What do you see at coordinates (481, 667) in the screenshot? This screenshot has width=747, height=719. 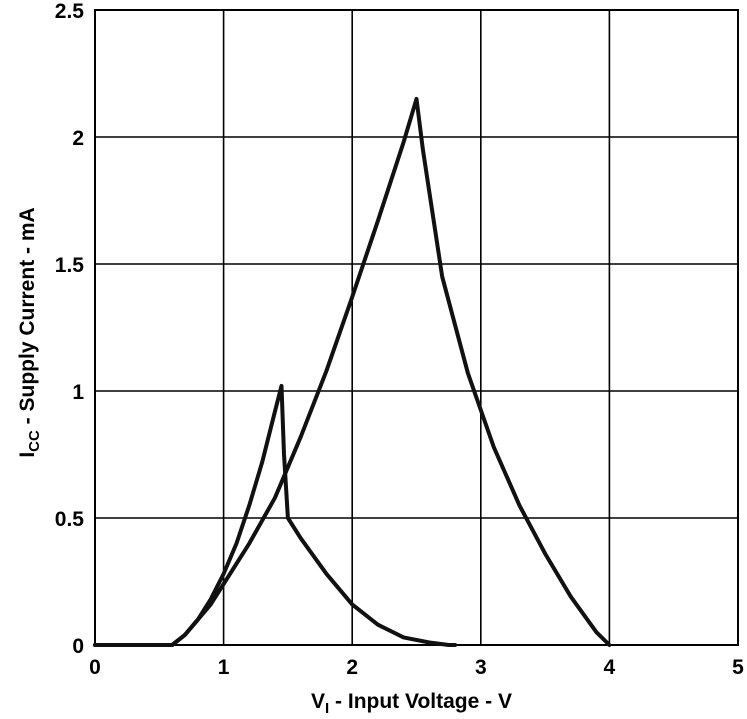 I see `x-tick-label: 3` at bounding box center [481, 667].